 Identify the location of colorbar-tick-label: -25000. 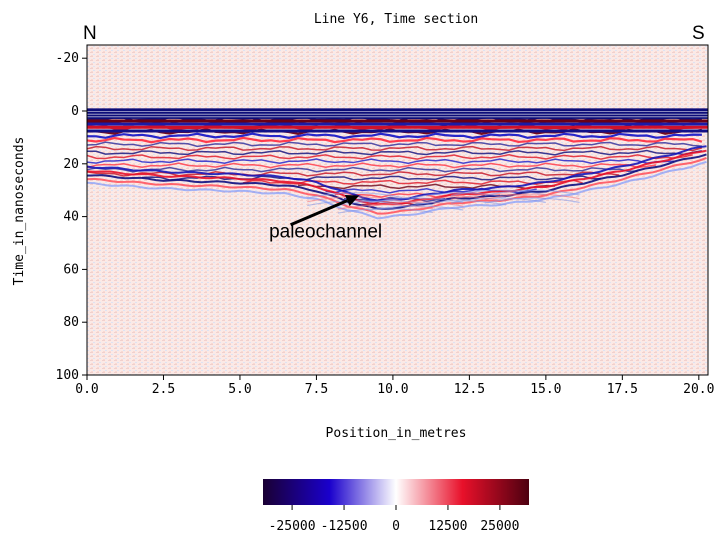
(292, 526).